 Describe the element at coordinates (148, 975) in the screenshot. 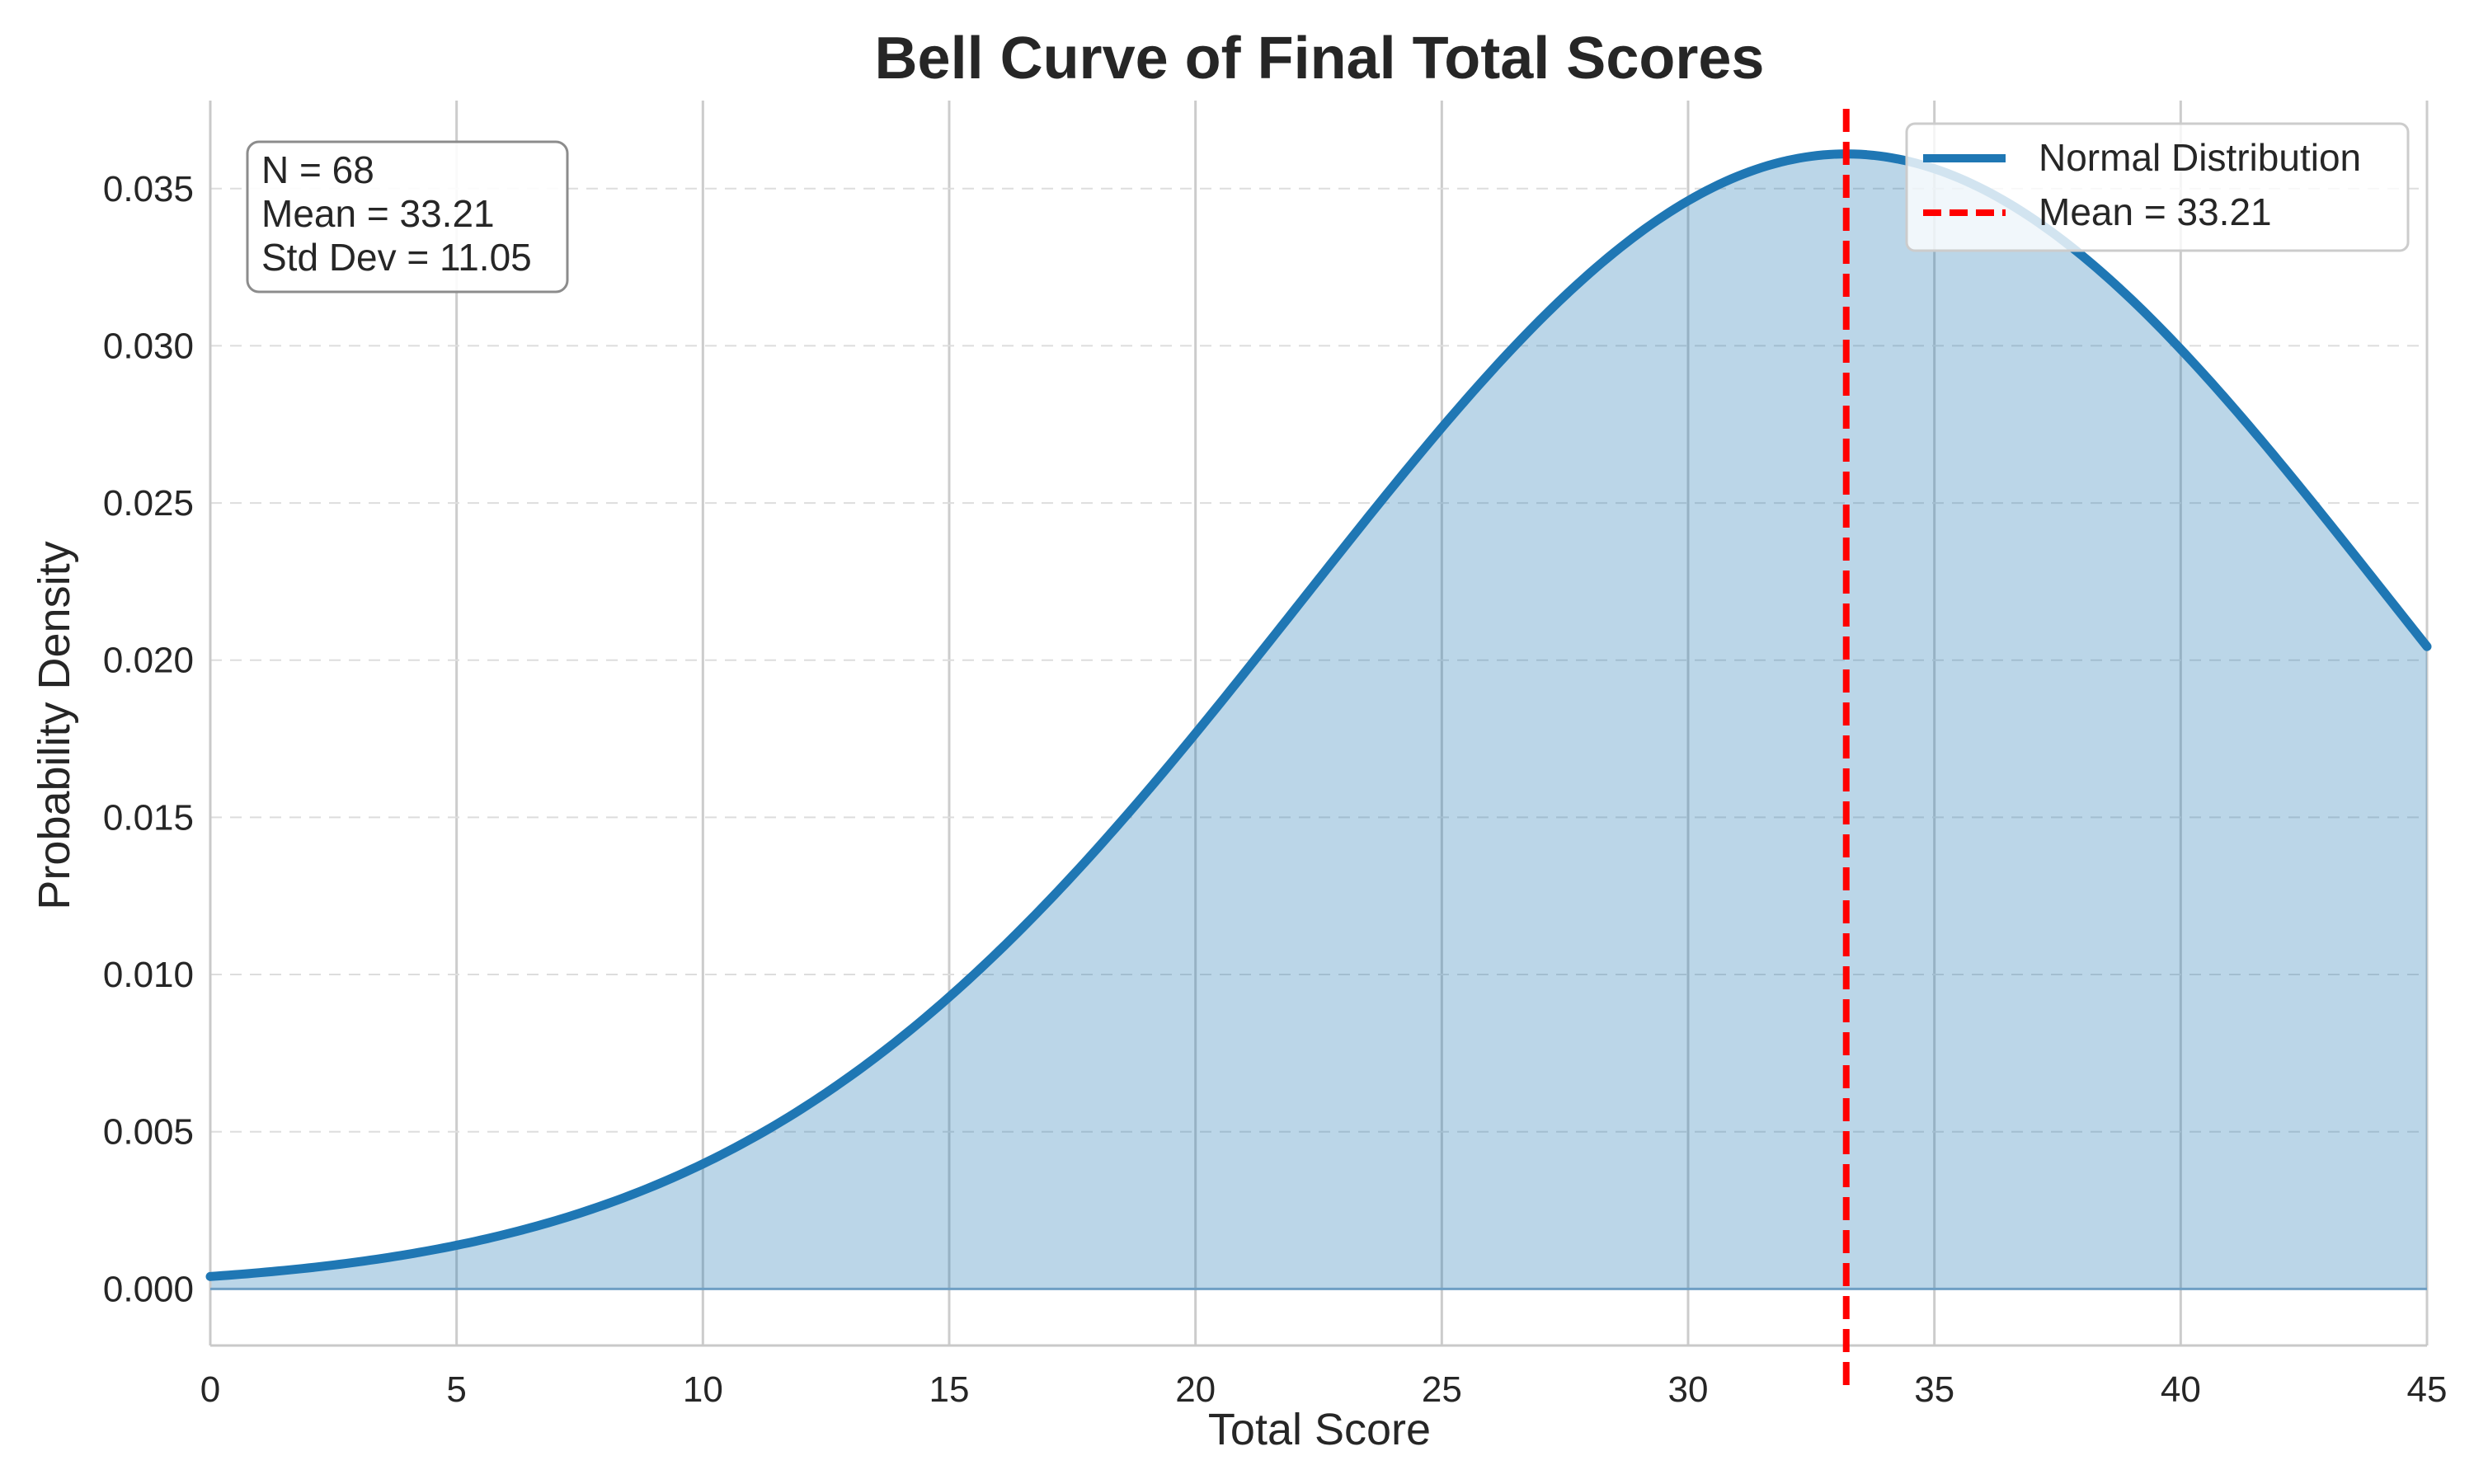

I see `y-tick-label: 0.010` at that location.